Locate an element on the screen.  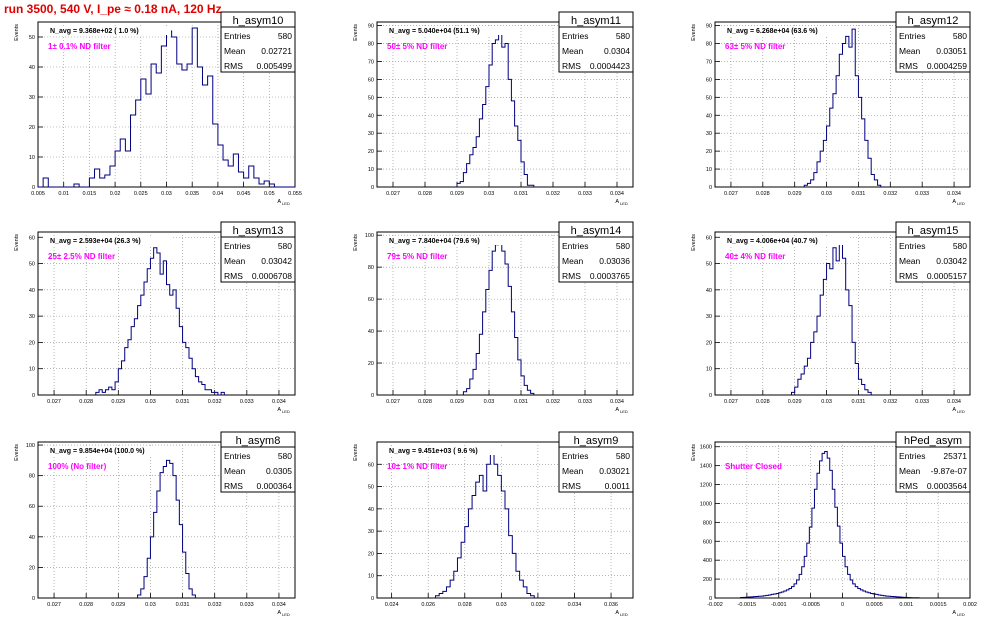
avg-label: N_avg = 9.854e+04 (100.0 %) is located at coordinates (97, 451).